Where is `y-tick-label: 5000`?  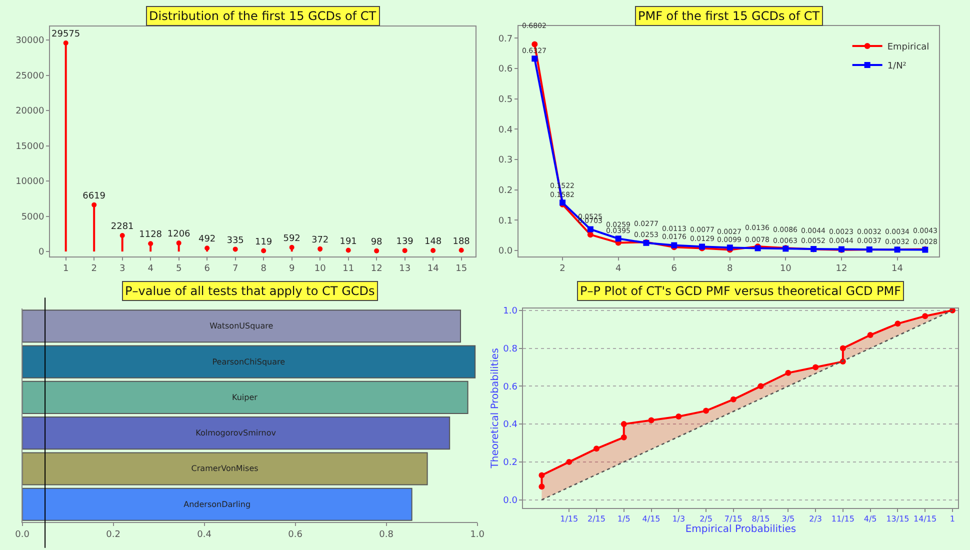
y-tick-label: 5000 is located at coordinates (32, 217).